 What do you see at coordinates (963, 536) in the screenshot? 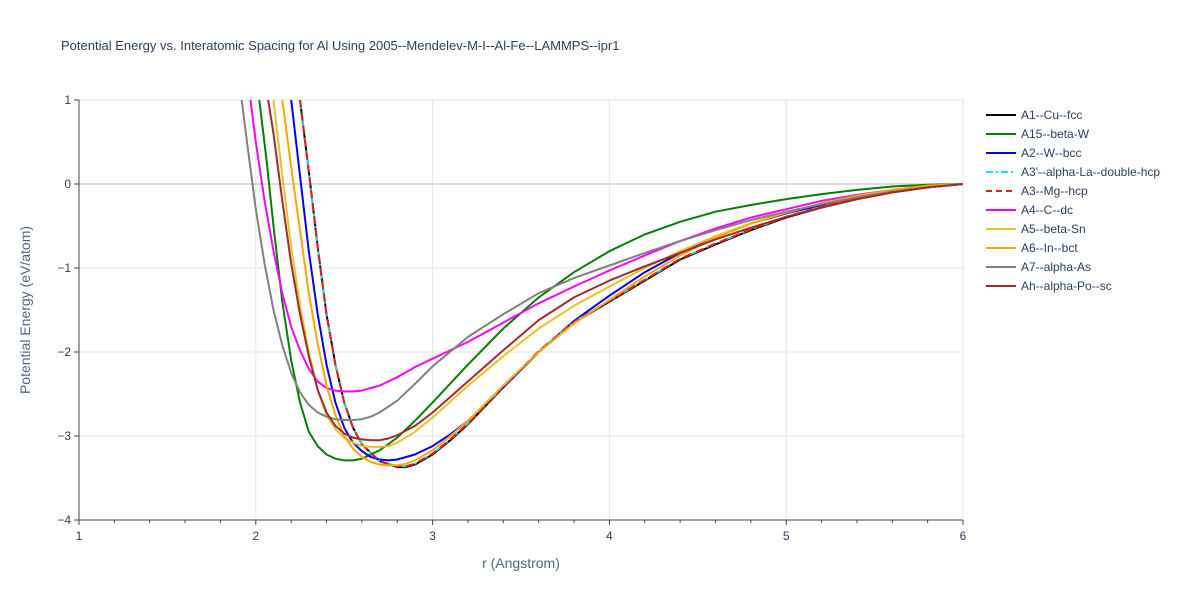
I see `x-tick-label: 6` at bounding box center [963, 536].